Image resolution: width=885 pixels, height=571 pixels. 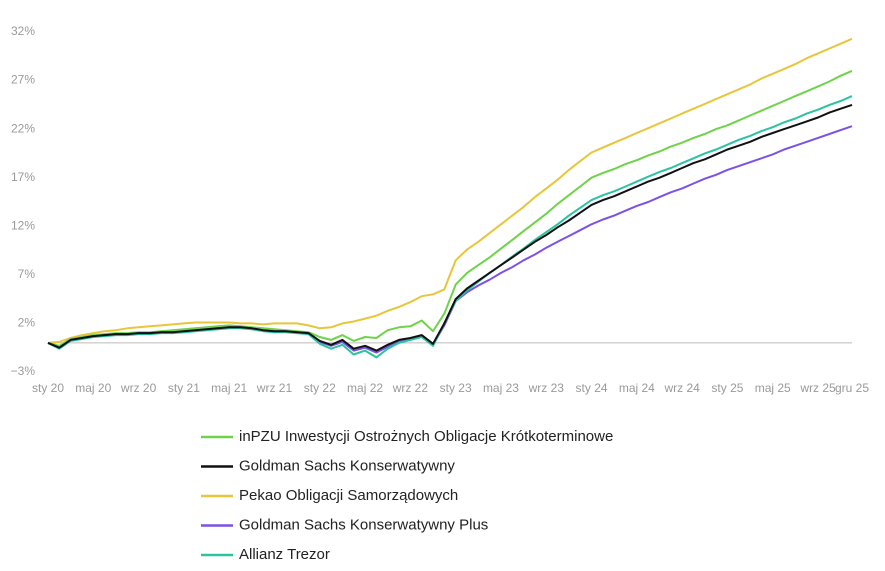 What do you see at coordinates (229, 388) in the screenshot?
I see `x-tick-label: maj 21` at bounding box center [229, 388].